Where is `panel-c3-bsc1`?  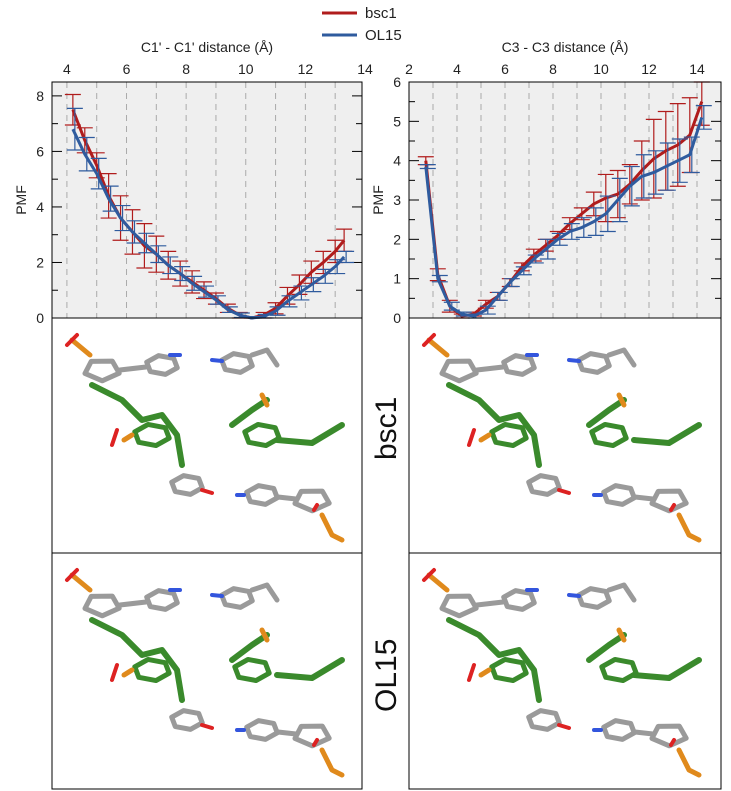 panel-c3-bsc1 is located at coordinates (565, 435).